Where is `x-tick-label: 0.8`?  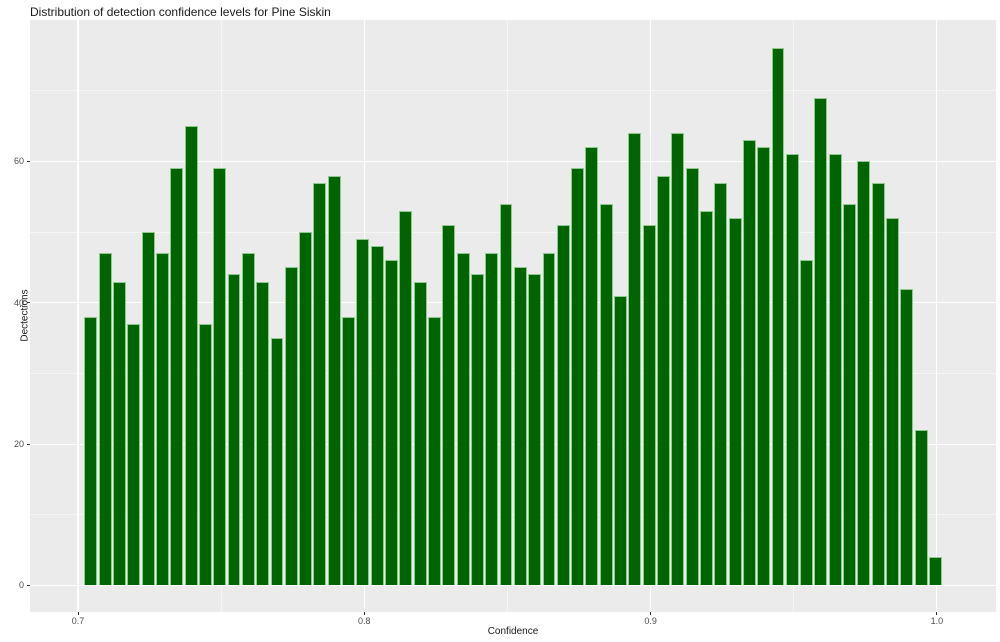
x-tick-label: 0.8 is located at coordinates (364, 621).